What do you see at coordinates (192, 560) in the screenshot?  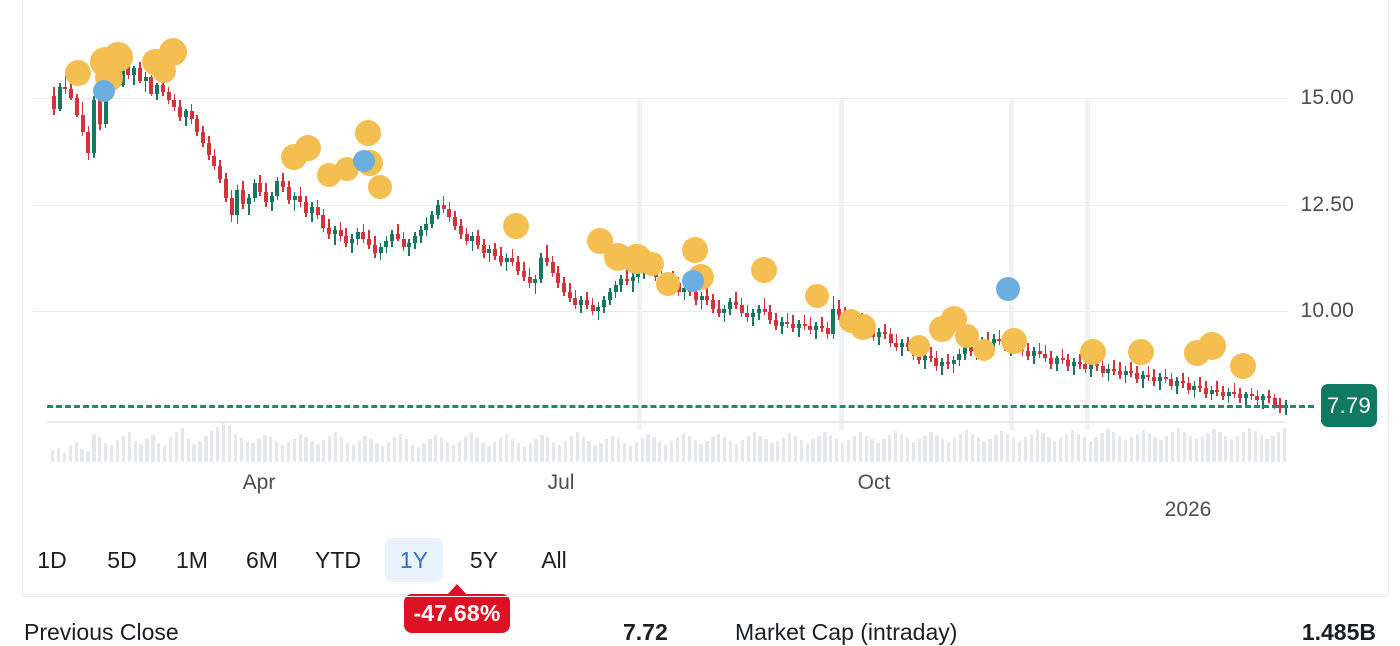 I see `range-button-1m: 1M` at bounding box center [192, 560].